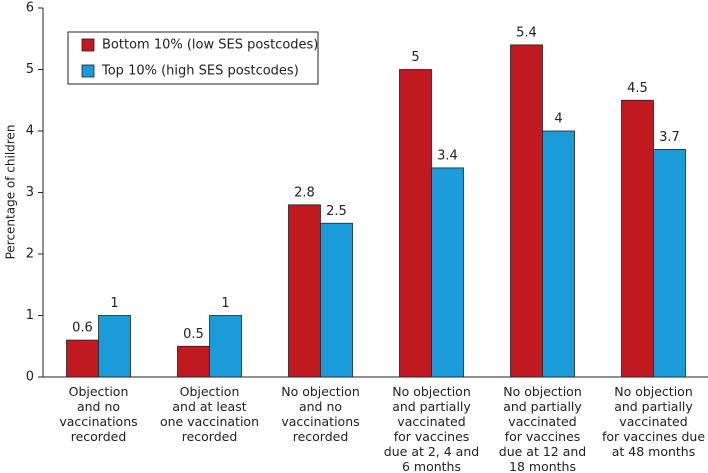  I want to click on data-label: 2.8, so click(304, 192).